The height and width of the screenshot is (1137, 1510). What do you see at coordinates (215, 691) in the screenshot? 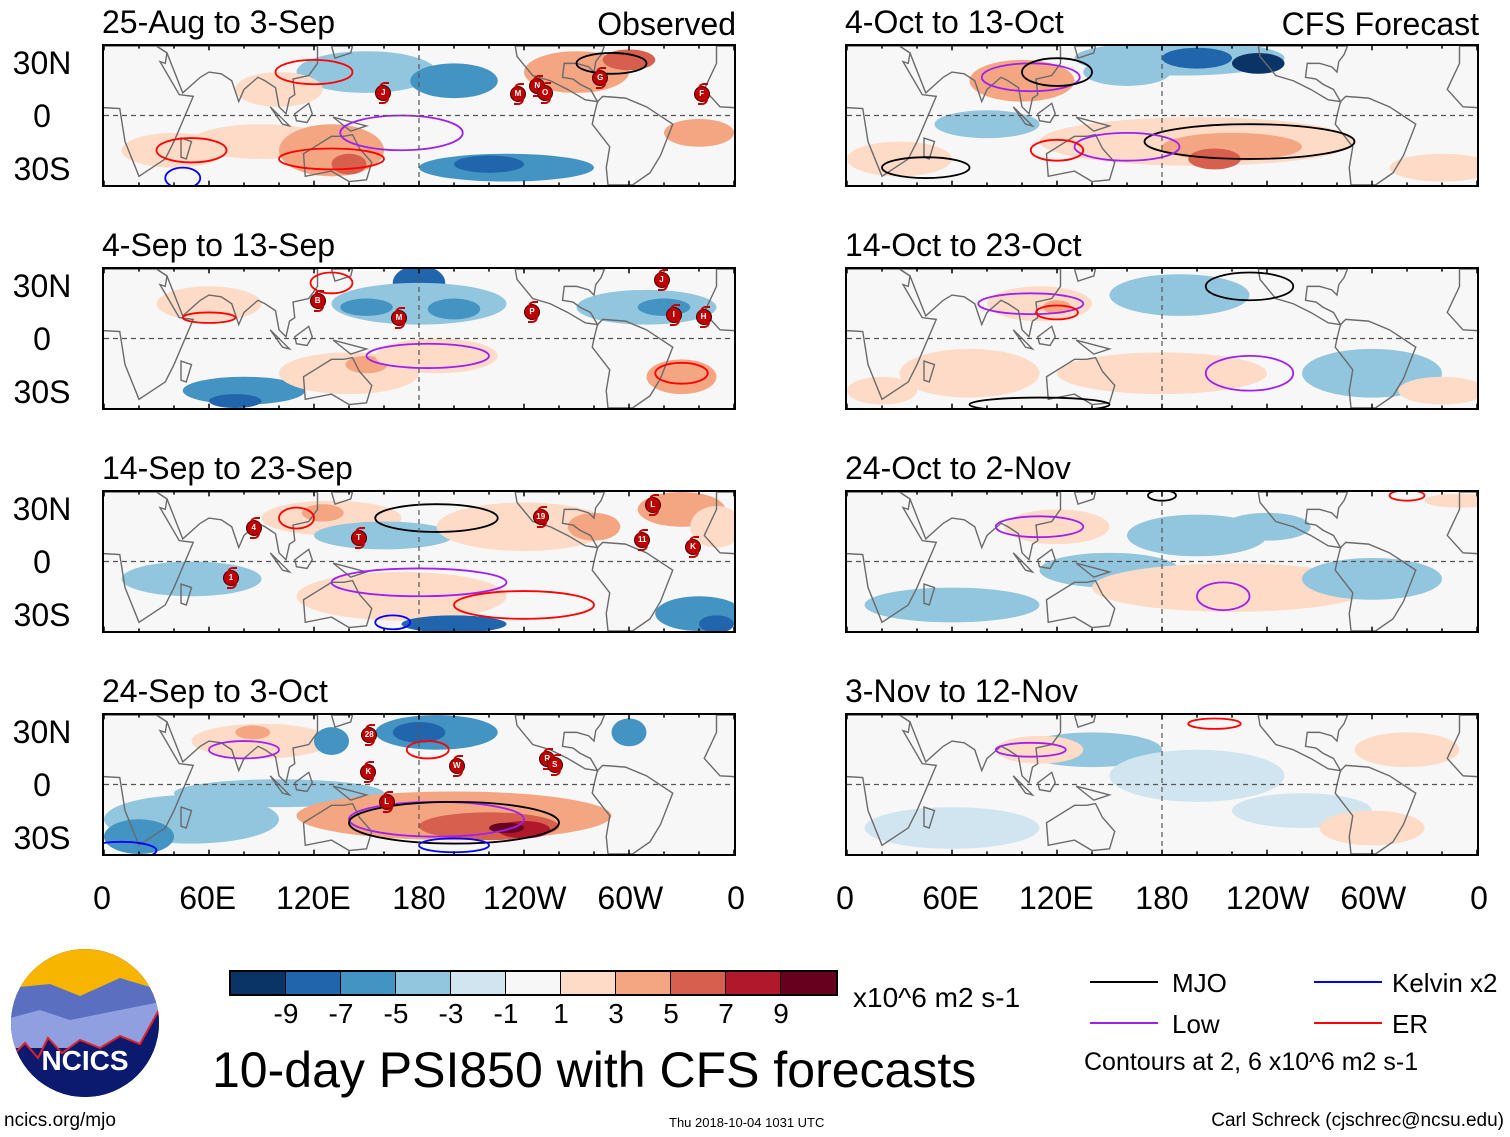
I see `panel-title: 24-Sep to 3-Oct` at bounding box center [215, 691].